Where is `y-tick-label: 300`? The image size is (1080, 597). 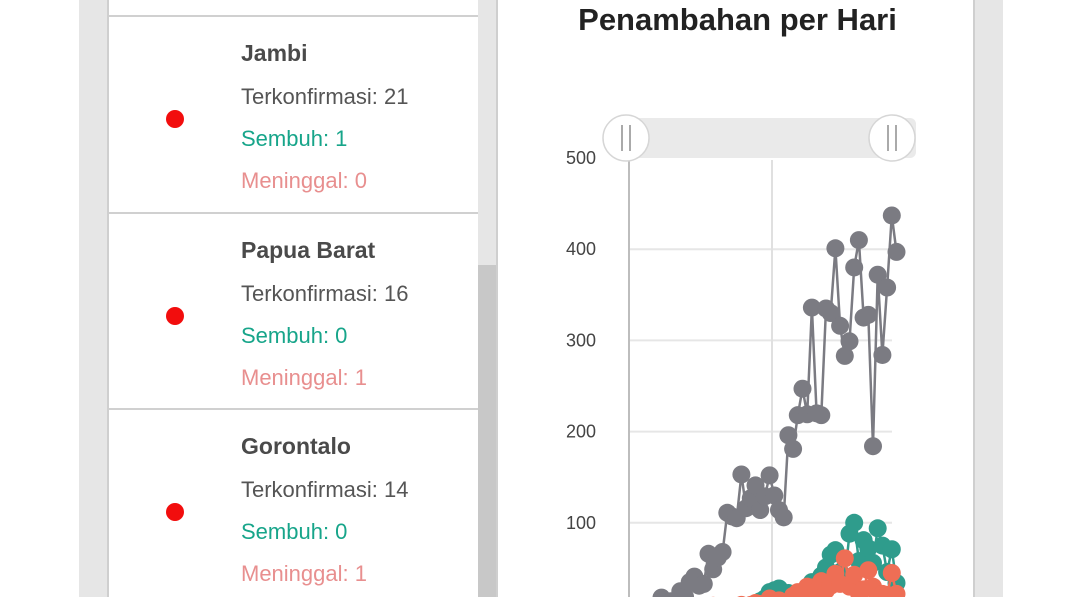
y-tick-label: 300 is located at coordinates (581, 340).